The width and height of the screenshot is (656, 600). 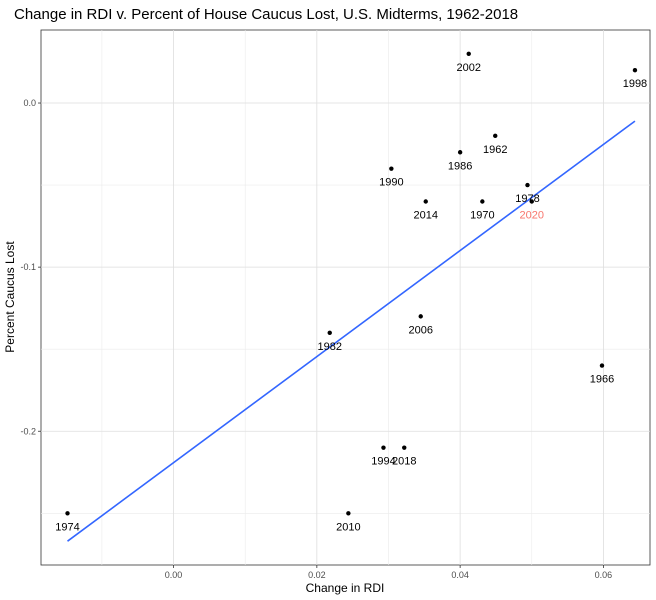 What do you see at coordinates (391, 183) in the screenshot?
I see `data-point-label: 1990` at bounding box center [391, 183].